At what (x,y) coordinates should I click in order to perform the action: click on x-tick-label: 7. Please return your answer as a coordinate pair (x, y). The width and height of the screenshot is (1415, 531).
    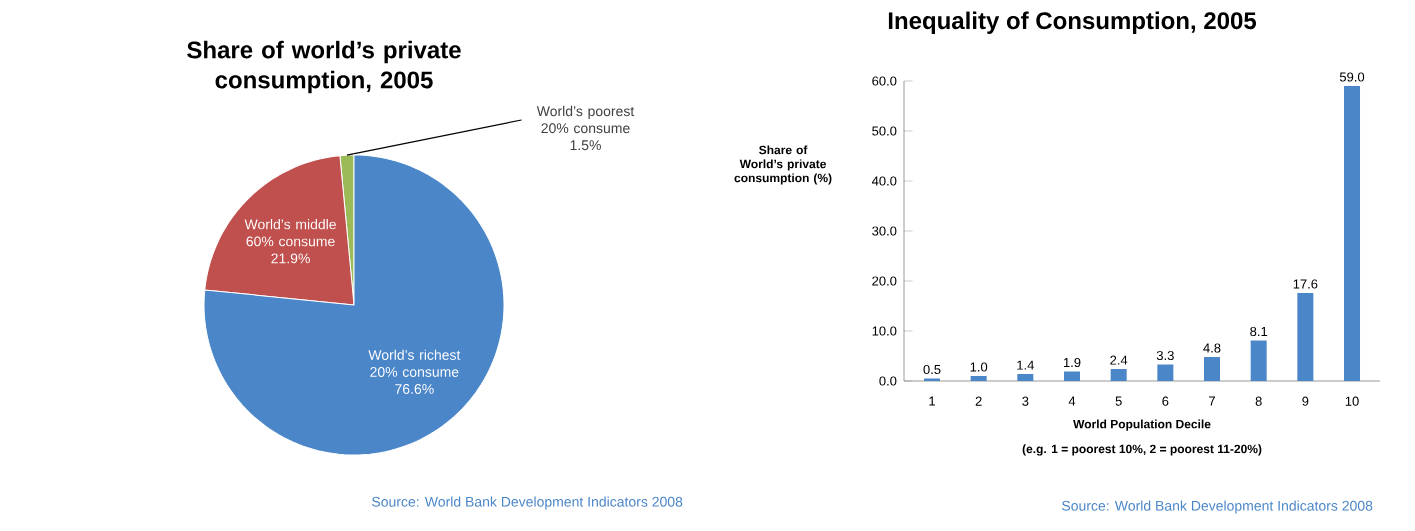
    Looking at the image, I should click on (1212, 401).